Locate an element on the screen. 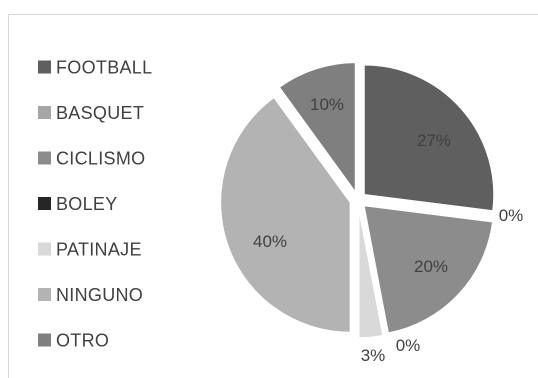 This screenshot has width=538, height=378. legend-label-boley: BOLEY is located at coordinates (87, 204).